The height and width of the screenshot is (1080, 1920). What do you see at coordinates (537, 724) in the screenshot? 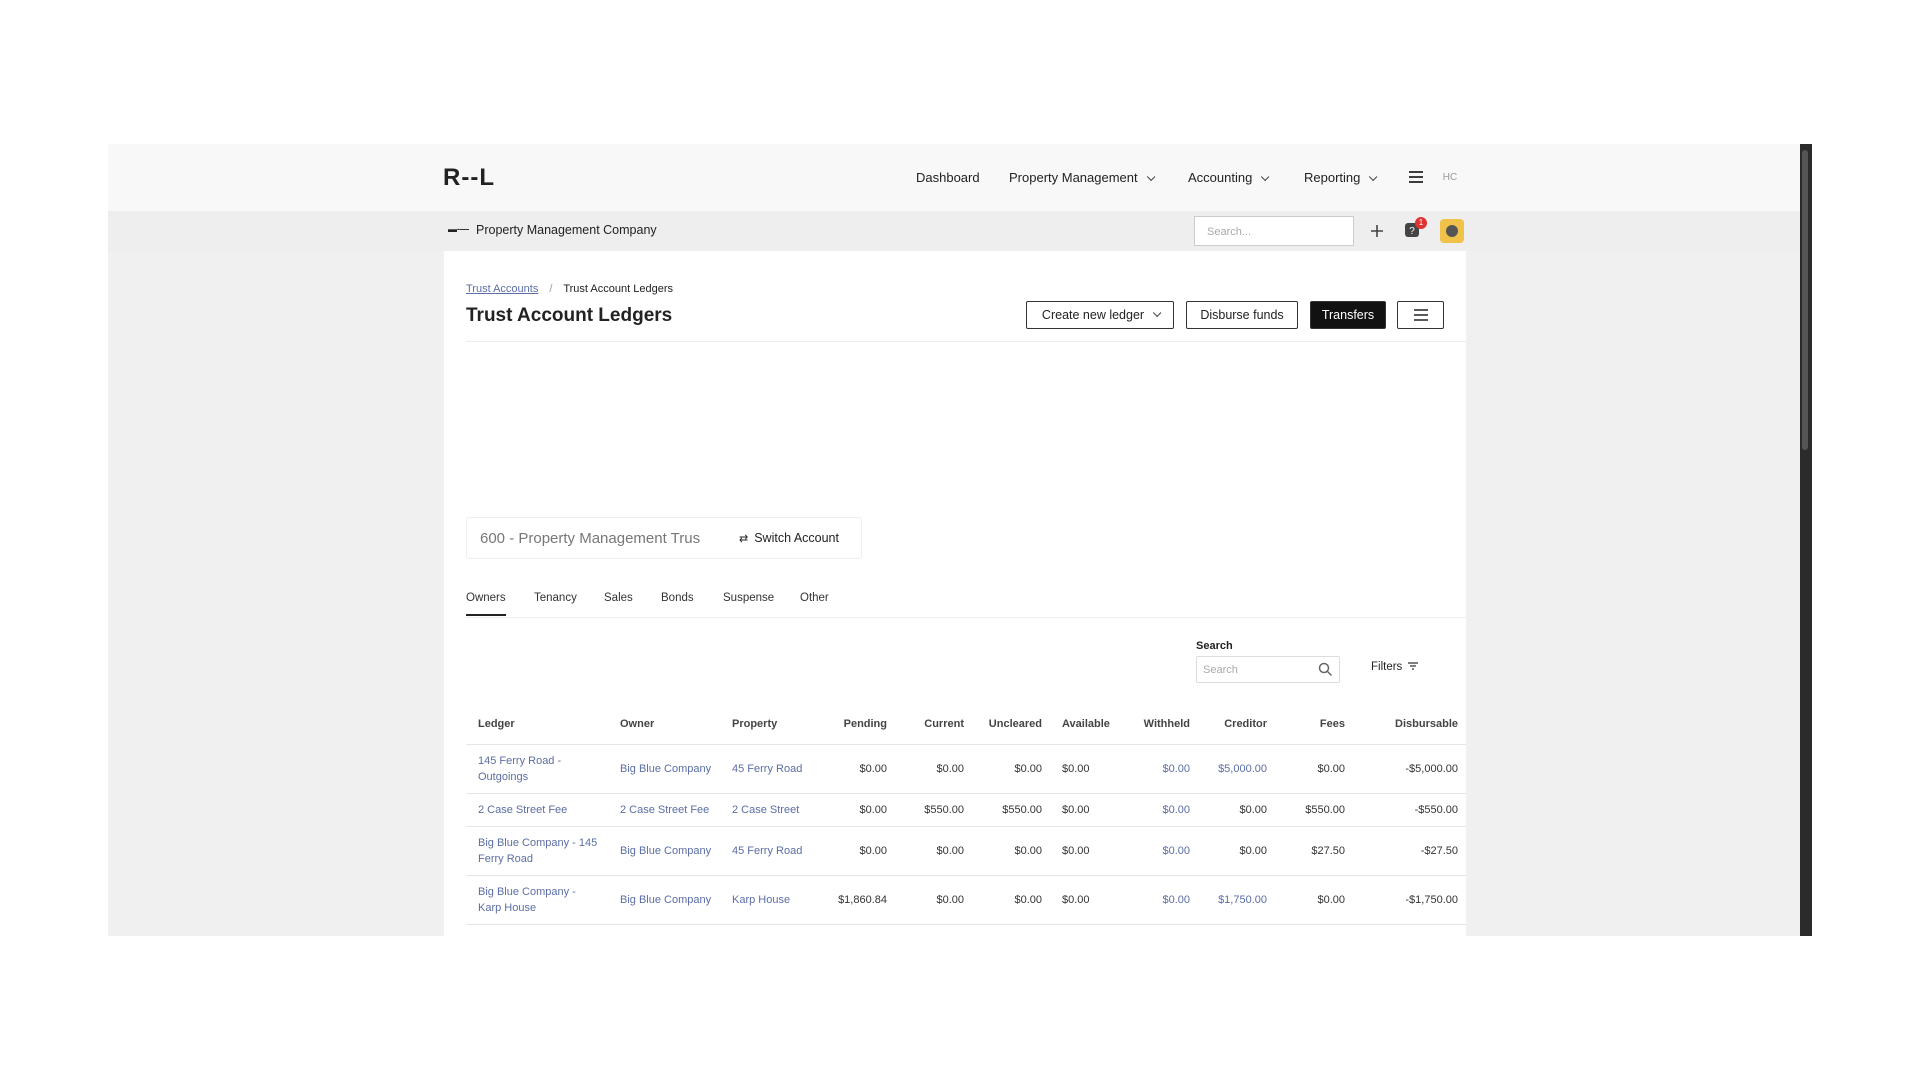
I see `column-header: Ledger` at bounding box center [537, 724].